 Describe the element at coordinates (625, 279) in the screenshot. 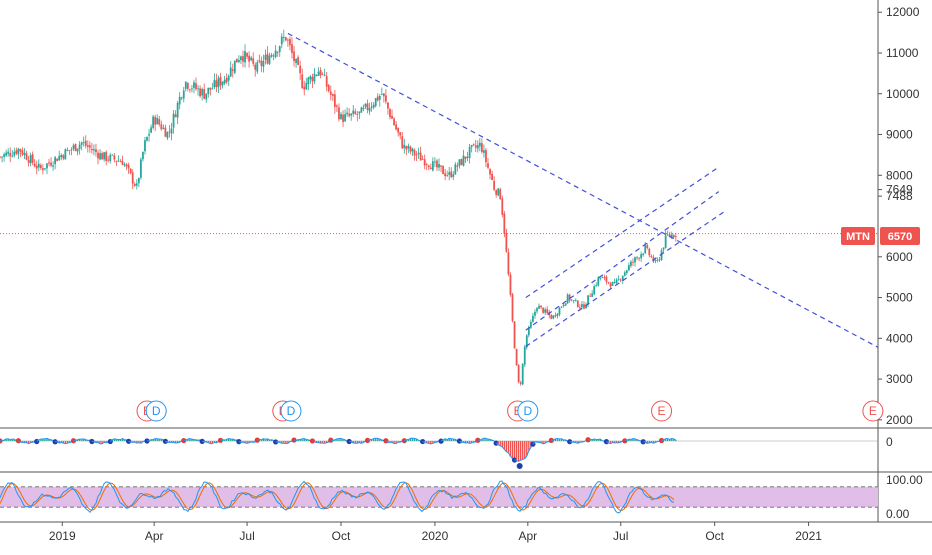

I see `trendline-channel-lower` at that location.